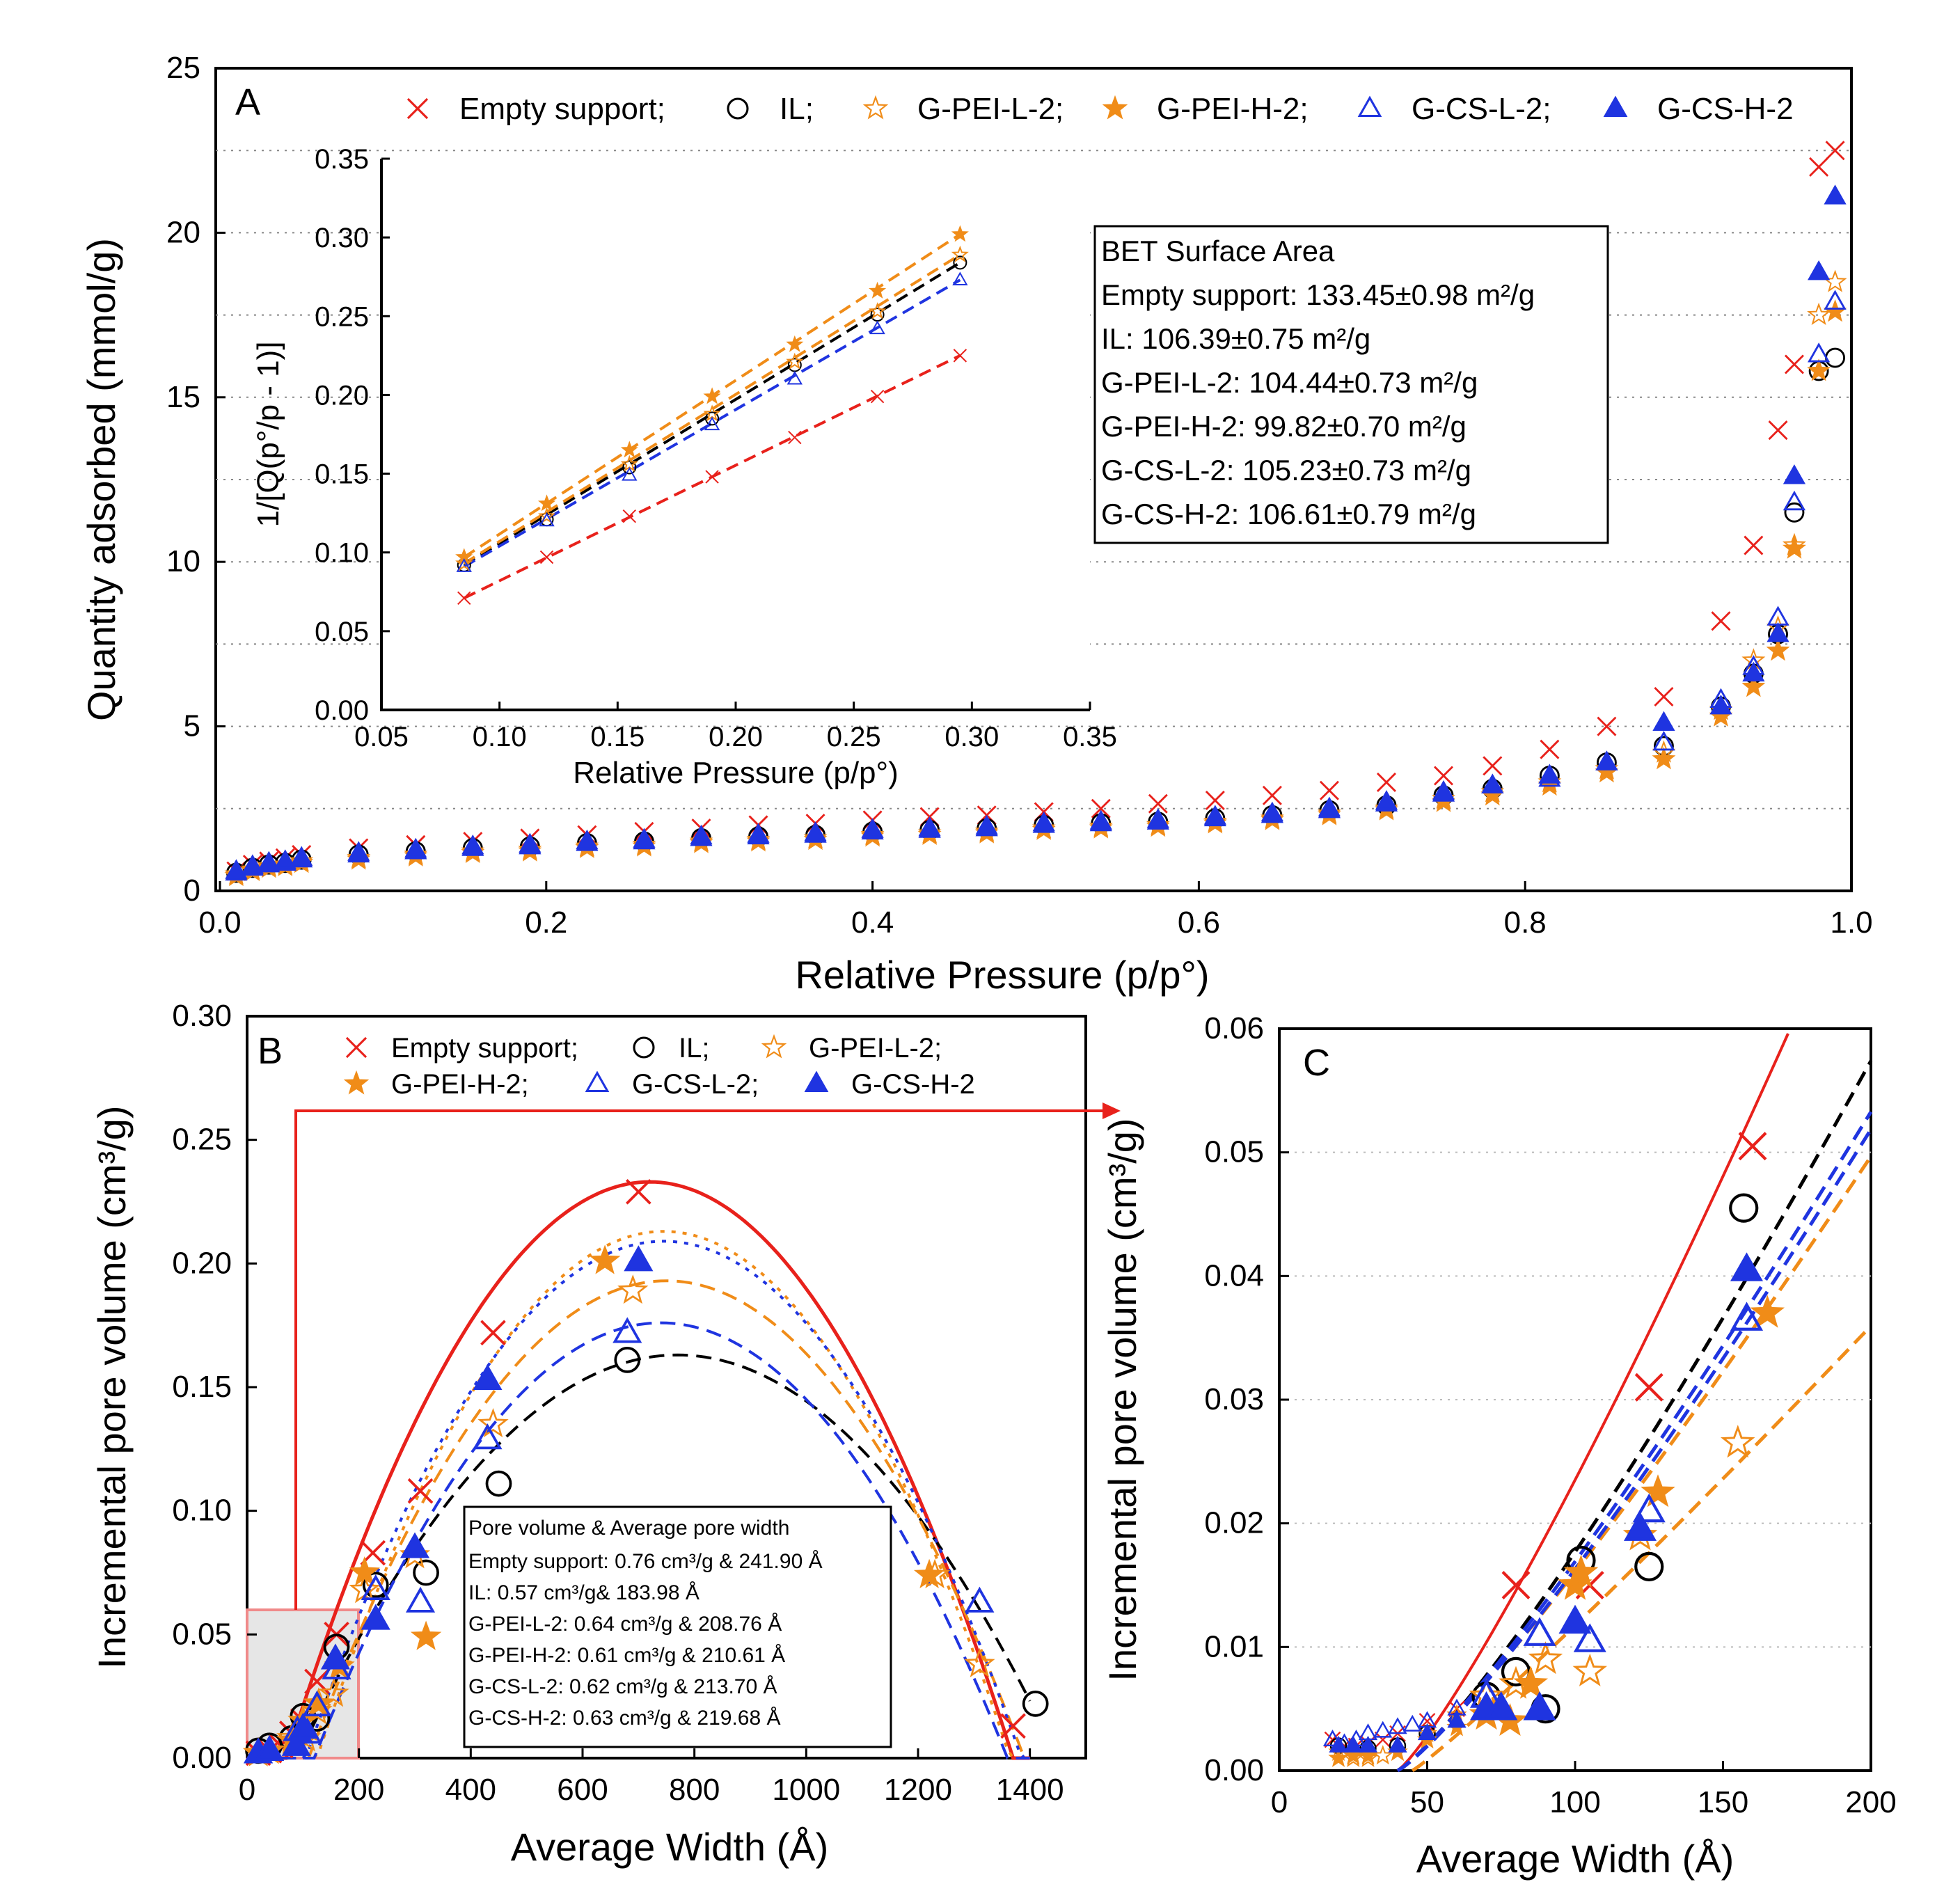 The height and width of the screenshot is (1882, 1960). What do you see at coordinates (202, 1263) in the screenshot?
I see `y-tick-label: 0.20` at bounding box center [202, 1263].